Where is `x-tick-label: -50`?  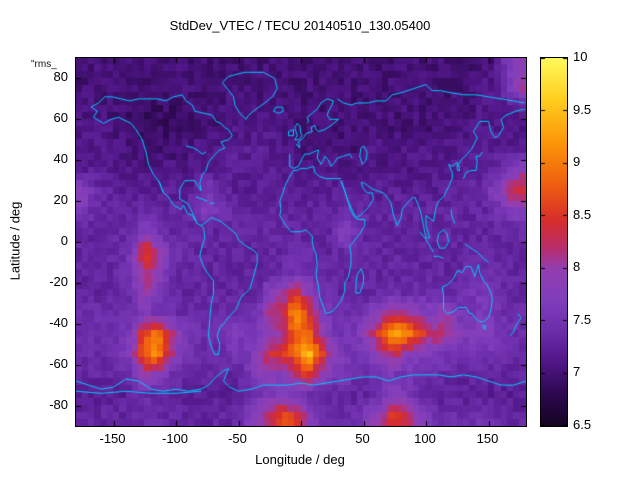
x-tick-label: -50 is located at coordinates (237, 438).